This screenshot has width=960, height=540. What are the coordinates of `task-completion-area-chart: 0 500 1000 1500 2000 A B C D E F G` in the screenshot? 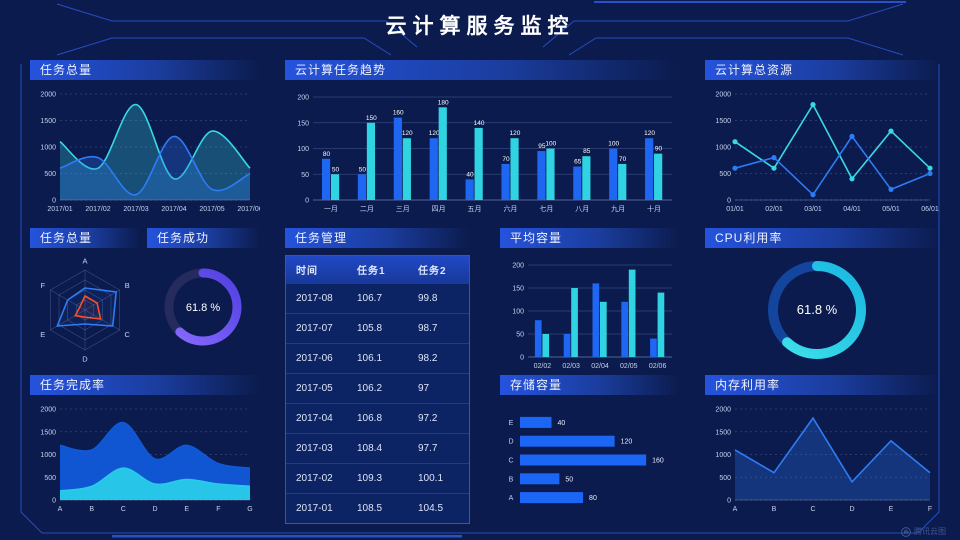 It's located at (146, 460).